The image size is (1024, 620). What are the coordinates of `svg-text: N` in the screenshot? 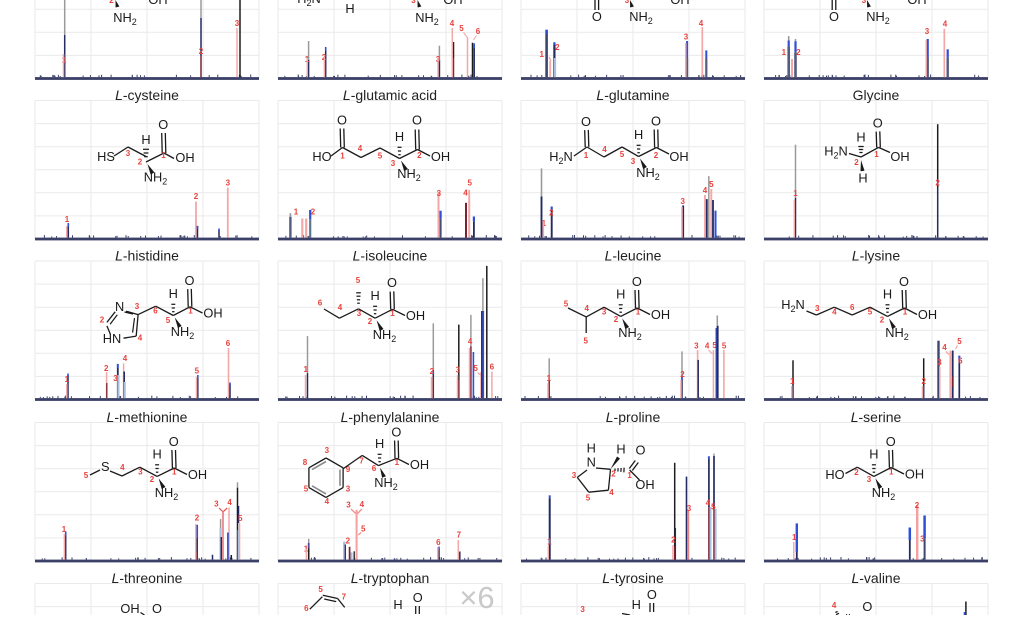 It's located at (591, 462).